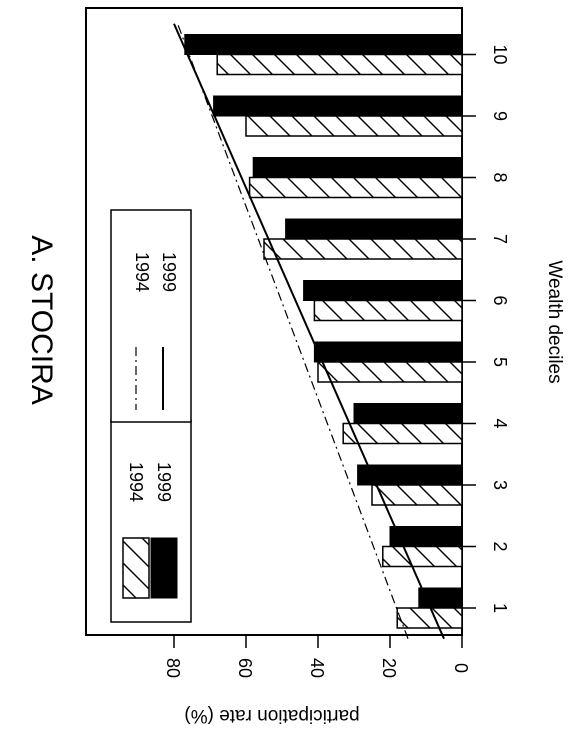 This screenshot has height=735, width=568. I want to click on legend-swatch-1999, so click(164, 568).